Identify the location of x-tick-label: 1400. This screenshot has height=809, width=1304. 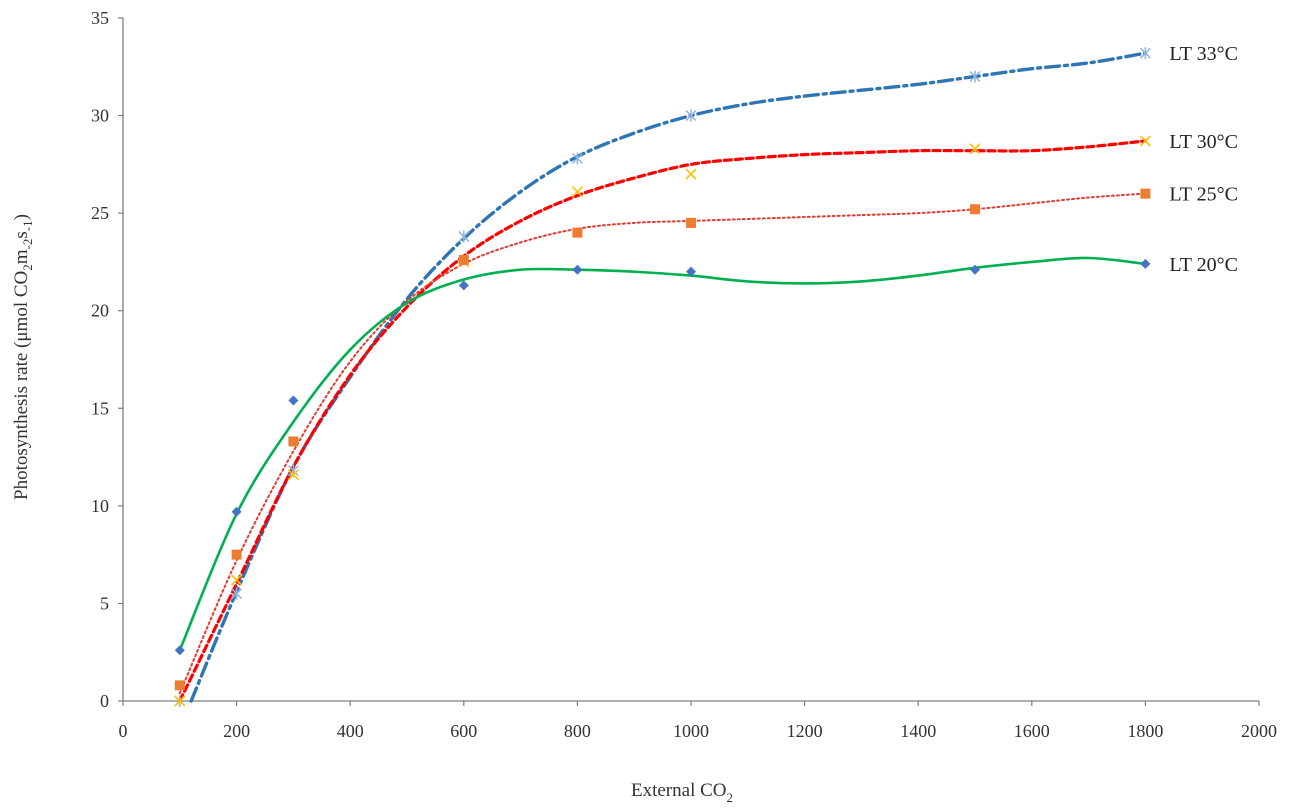
(918, 731).